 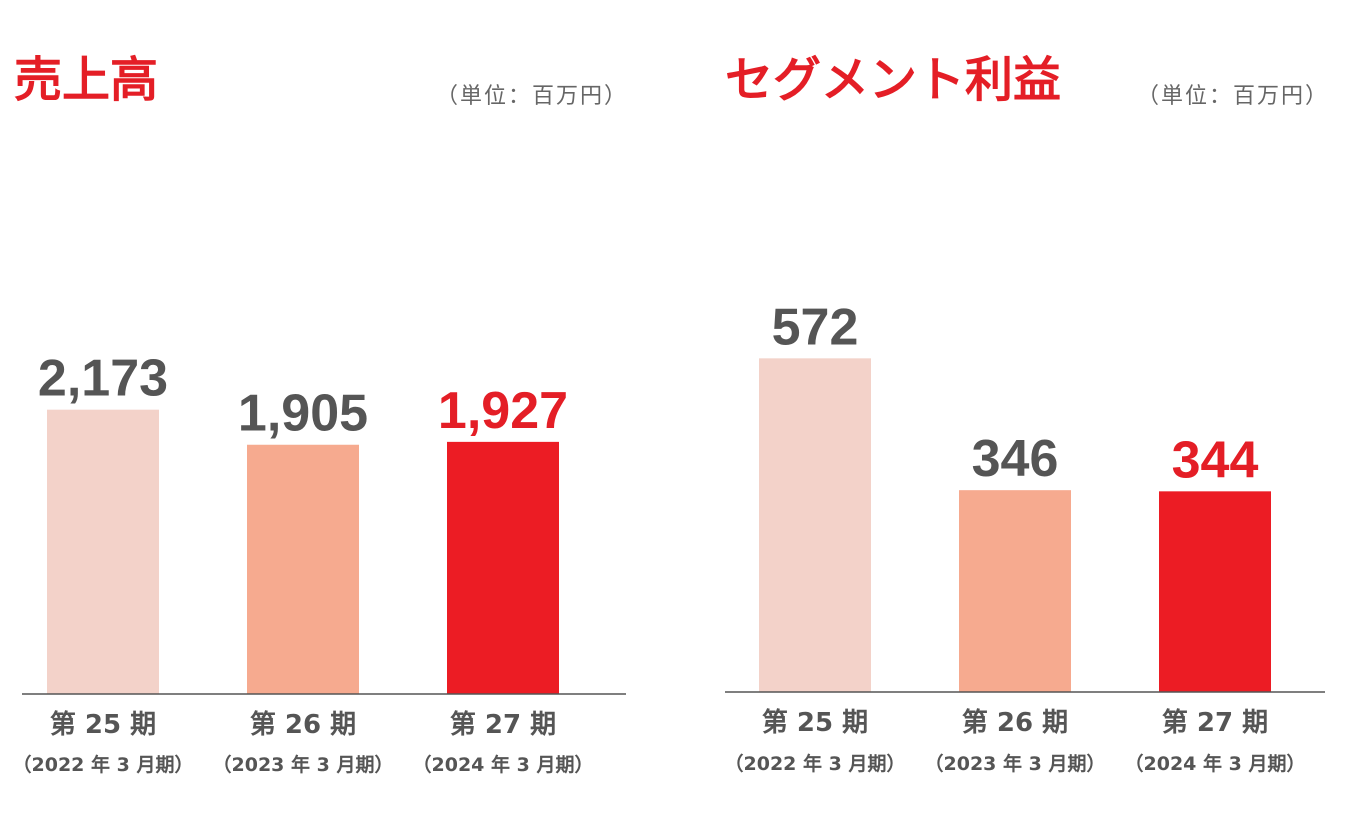 What do you see at coordinates (86, 80) in the screenshot?
I see `sales-title: 売上高` at bounding box center [86, 80].